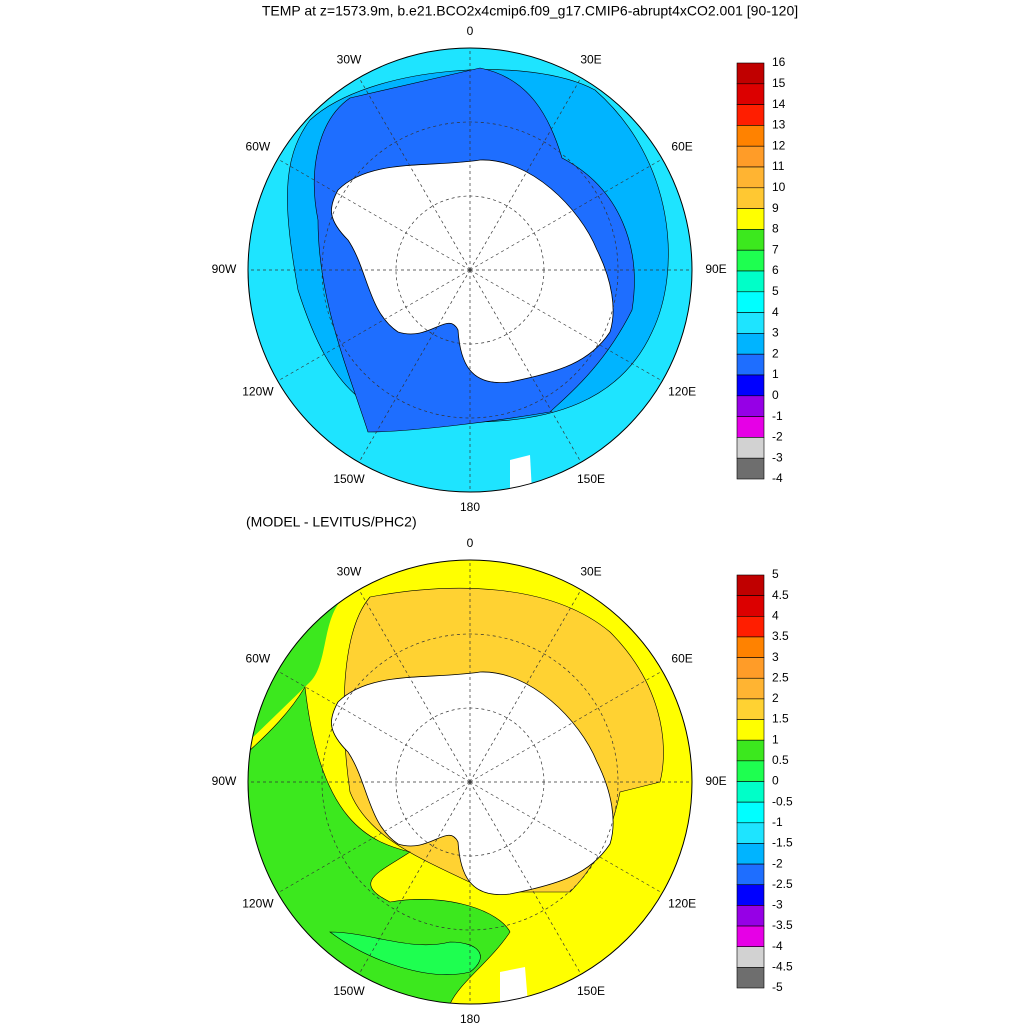  Describe the element at coordinates (779, 62) in the screenshot. I see `colorbar-label: 16` at that location.